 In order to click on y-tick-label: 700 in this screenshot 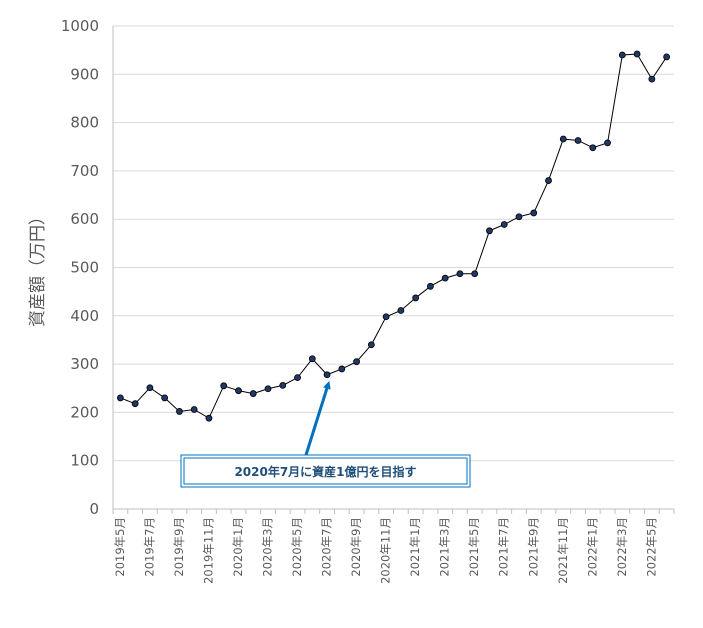, I will do `click(84, 171)`.